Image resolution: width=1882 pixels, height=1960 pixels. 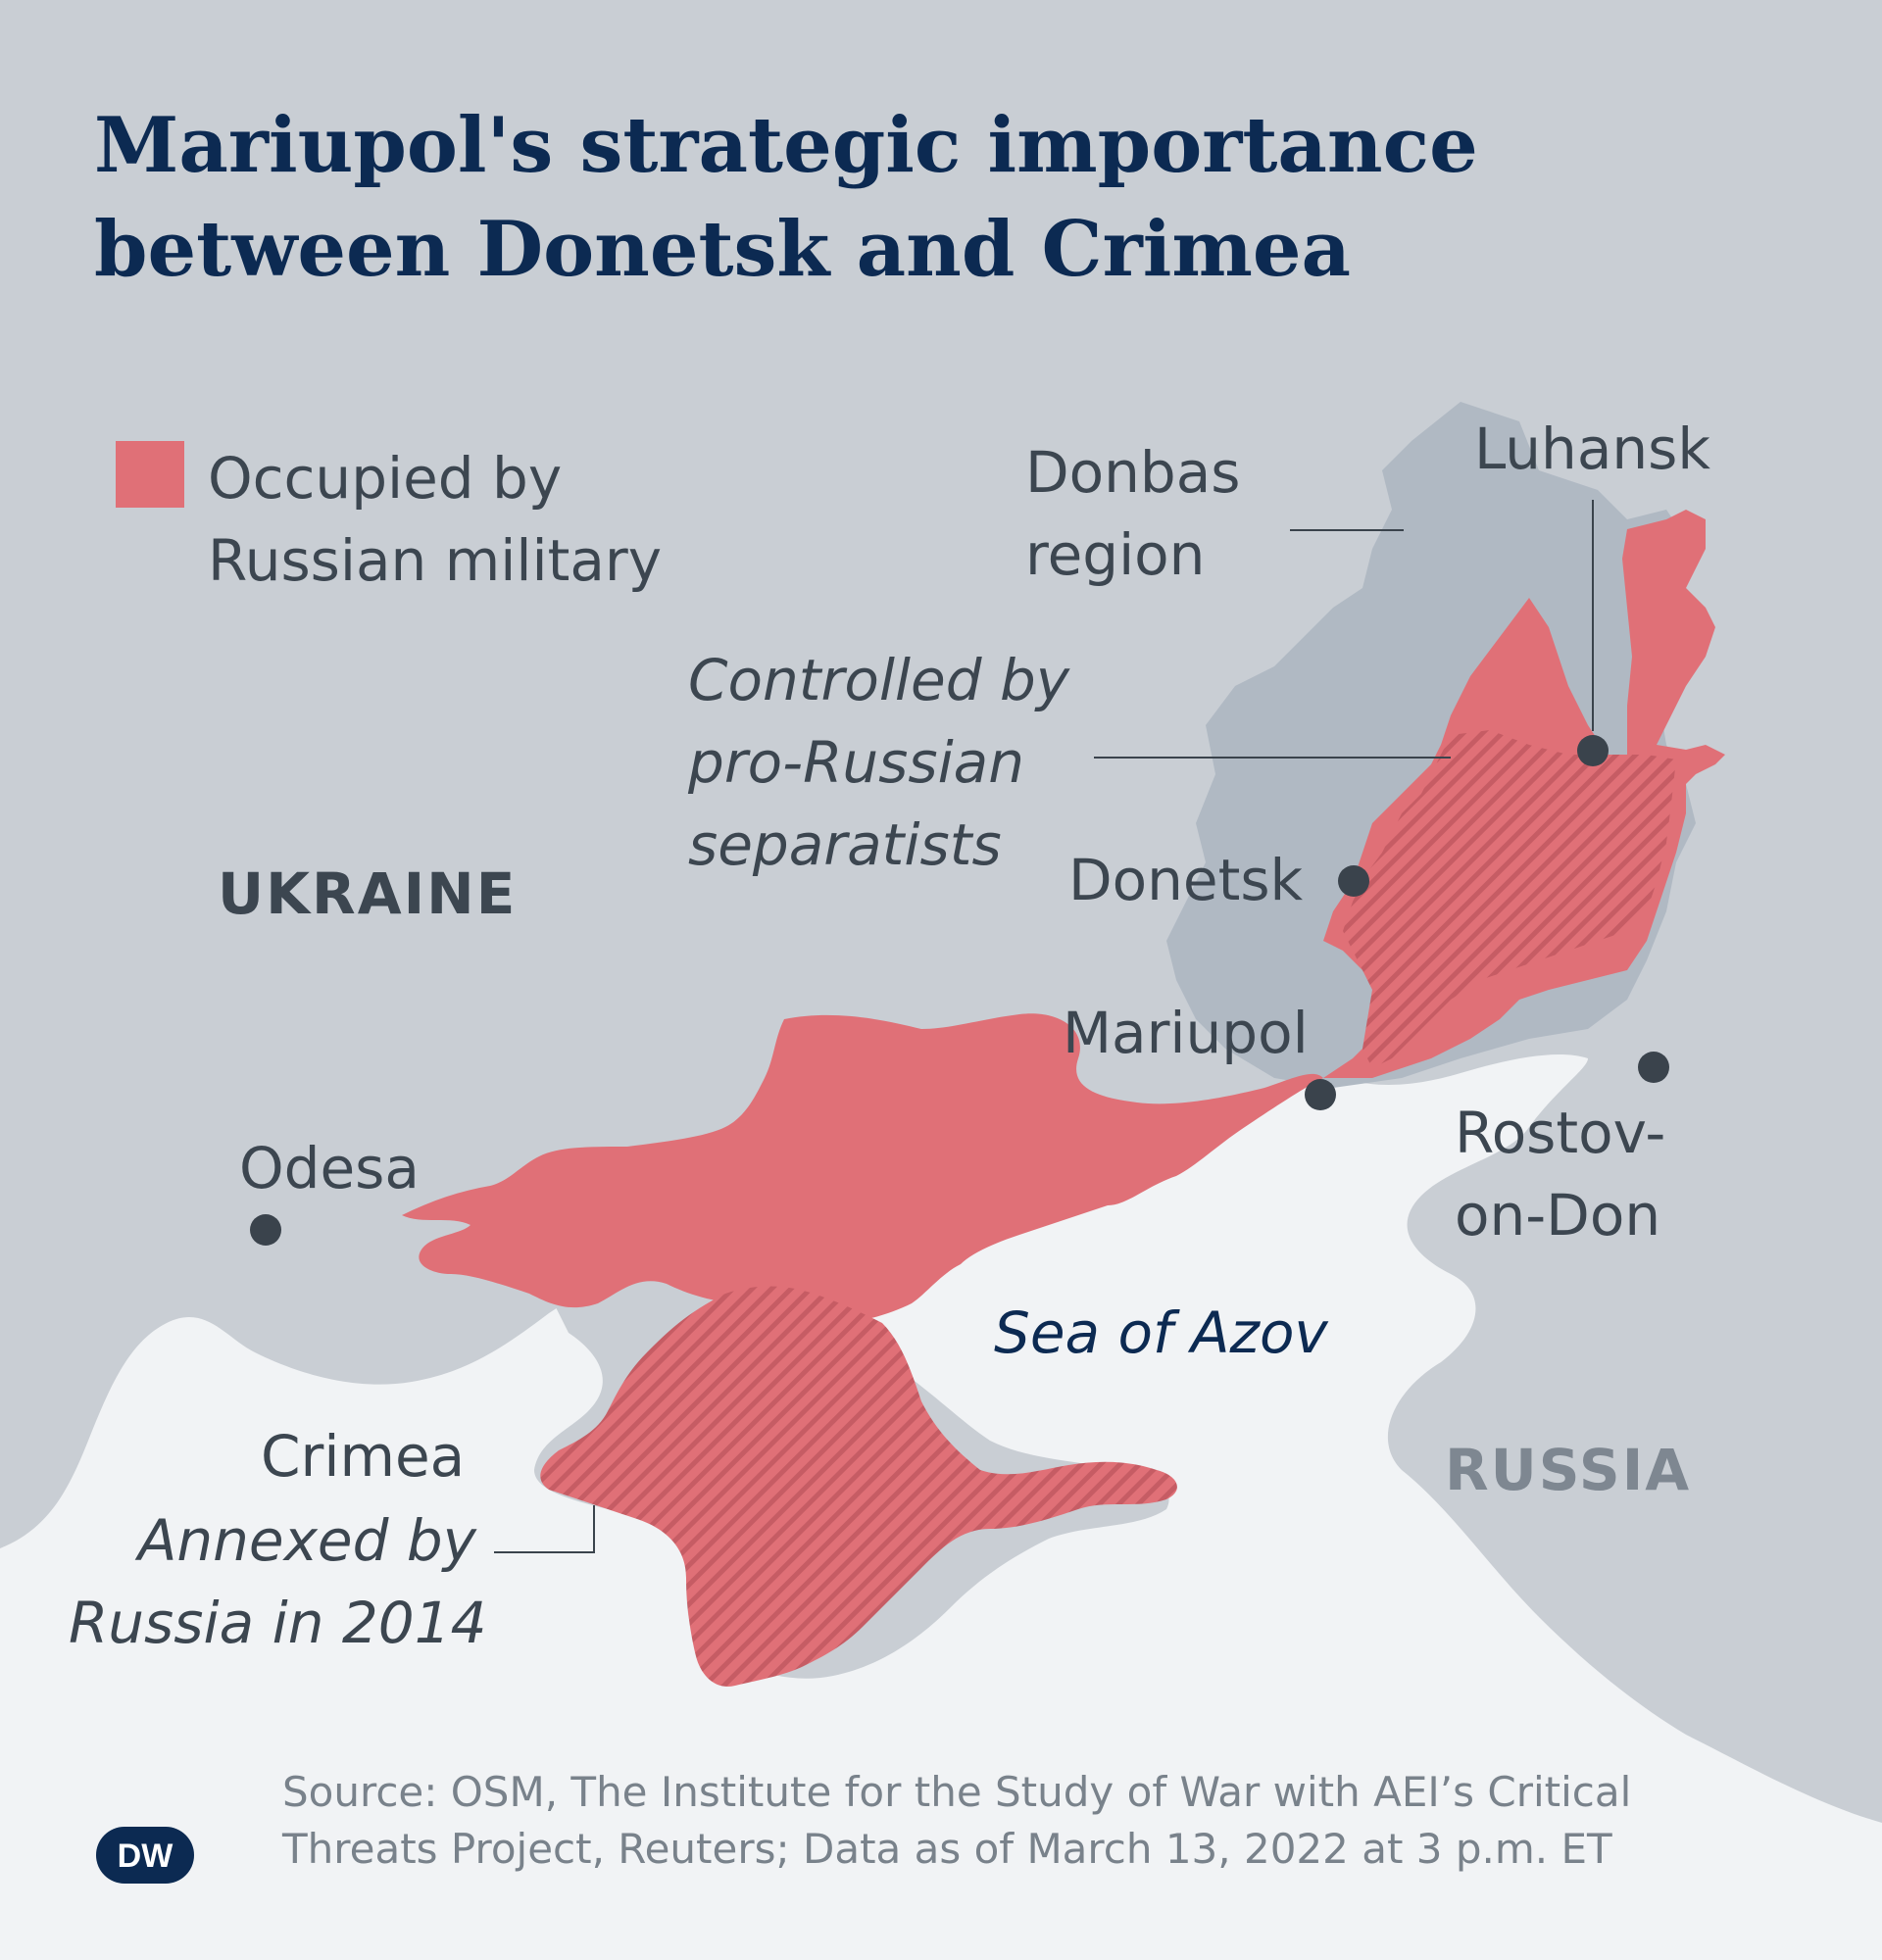 What do you see at coordinates (364, 1456) in the screenshot?
I see `crimea-label: Crimea` at bounding box center [364, 1456].